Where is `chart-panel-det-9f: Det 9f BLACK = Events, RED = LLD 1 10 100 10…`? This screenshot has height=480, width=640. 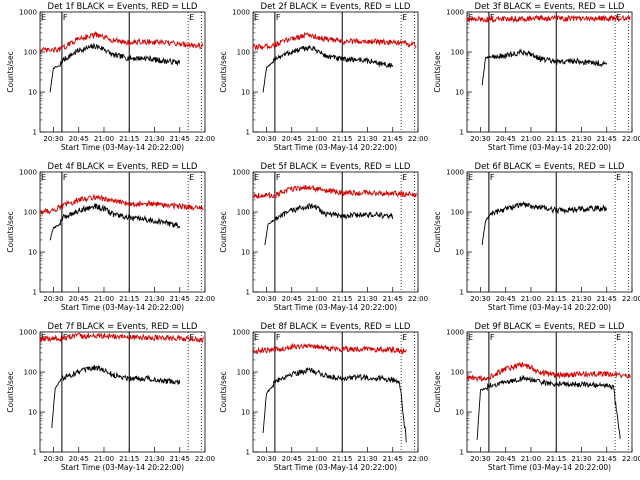 chart-panel-det-9f: Det 9f BLACK = Events, RED = LLD 1 10 100 10… is located at coordinates (533, 399).